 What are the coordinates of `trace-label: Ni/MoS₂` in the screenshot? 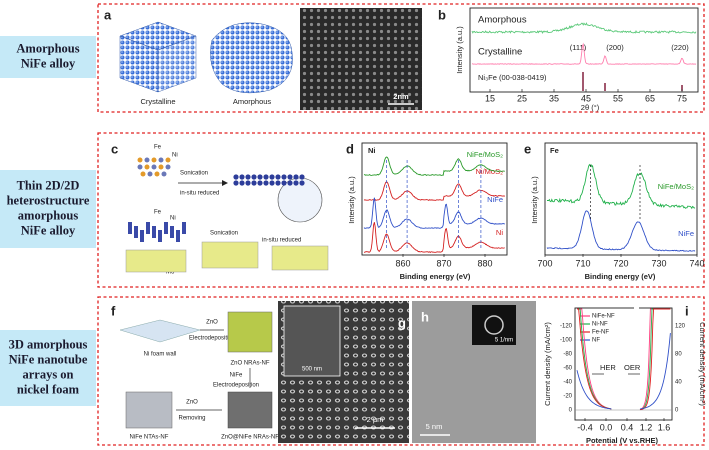 It's located at (490, 171).